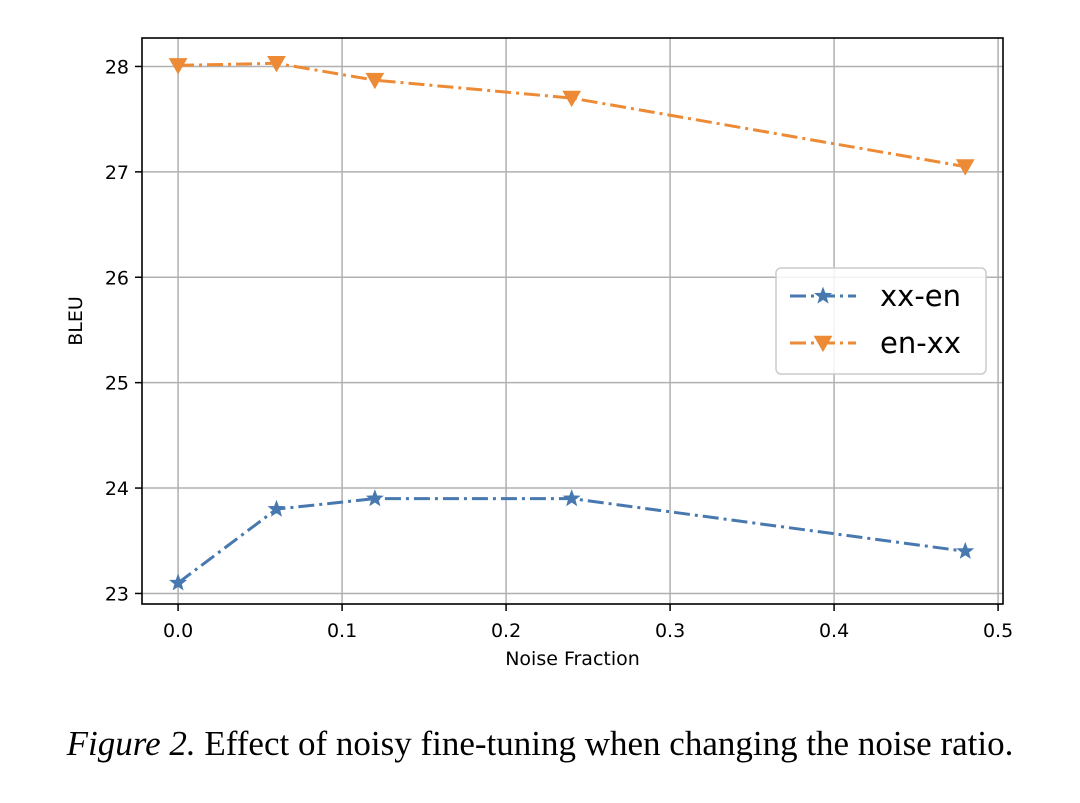 The image size is (1080, 803). I want to click on legend-label-xx-en: xx-en, so click(920, 296).